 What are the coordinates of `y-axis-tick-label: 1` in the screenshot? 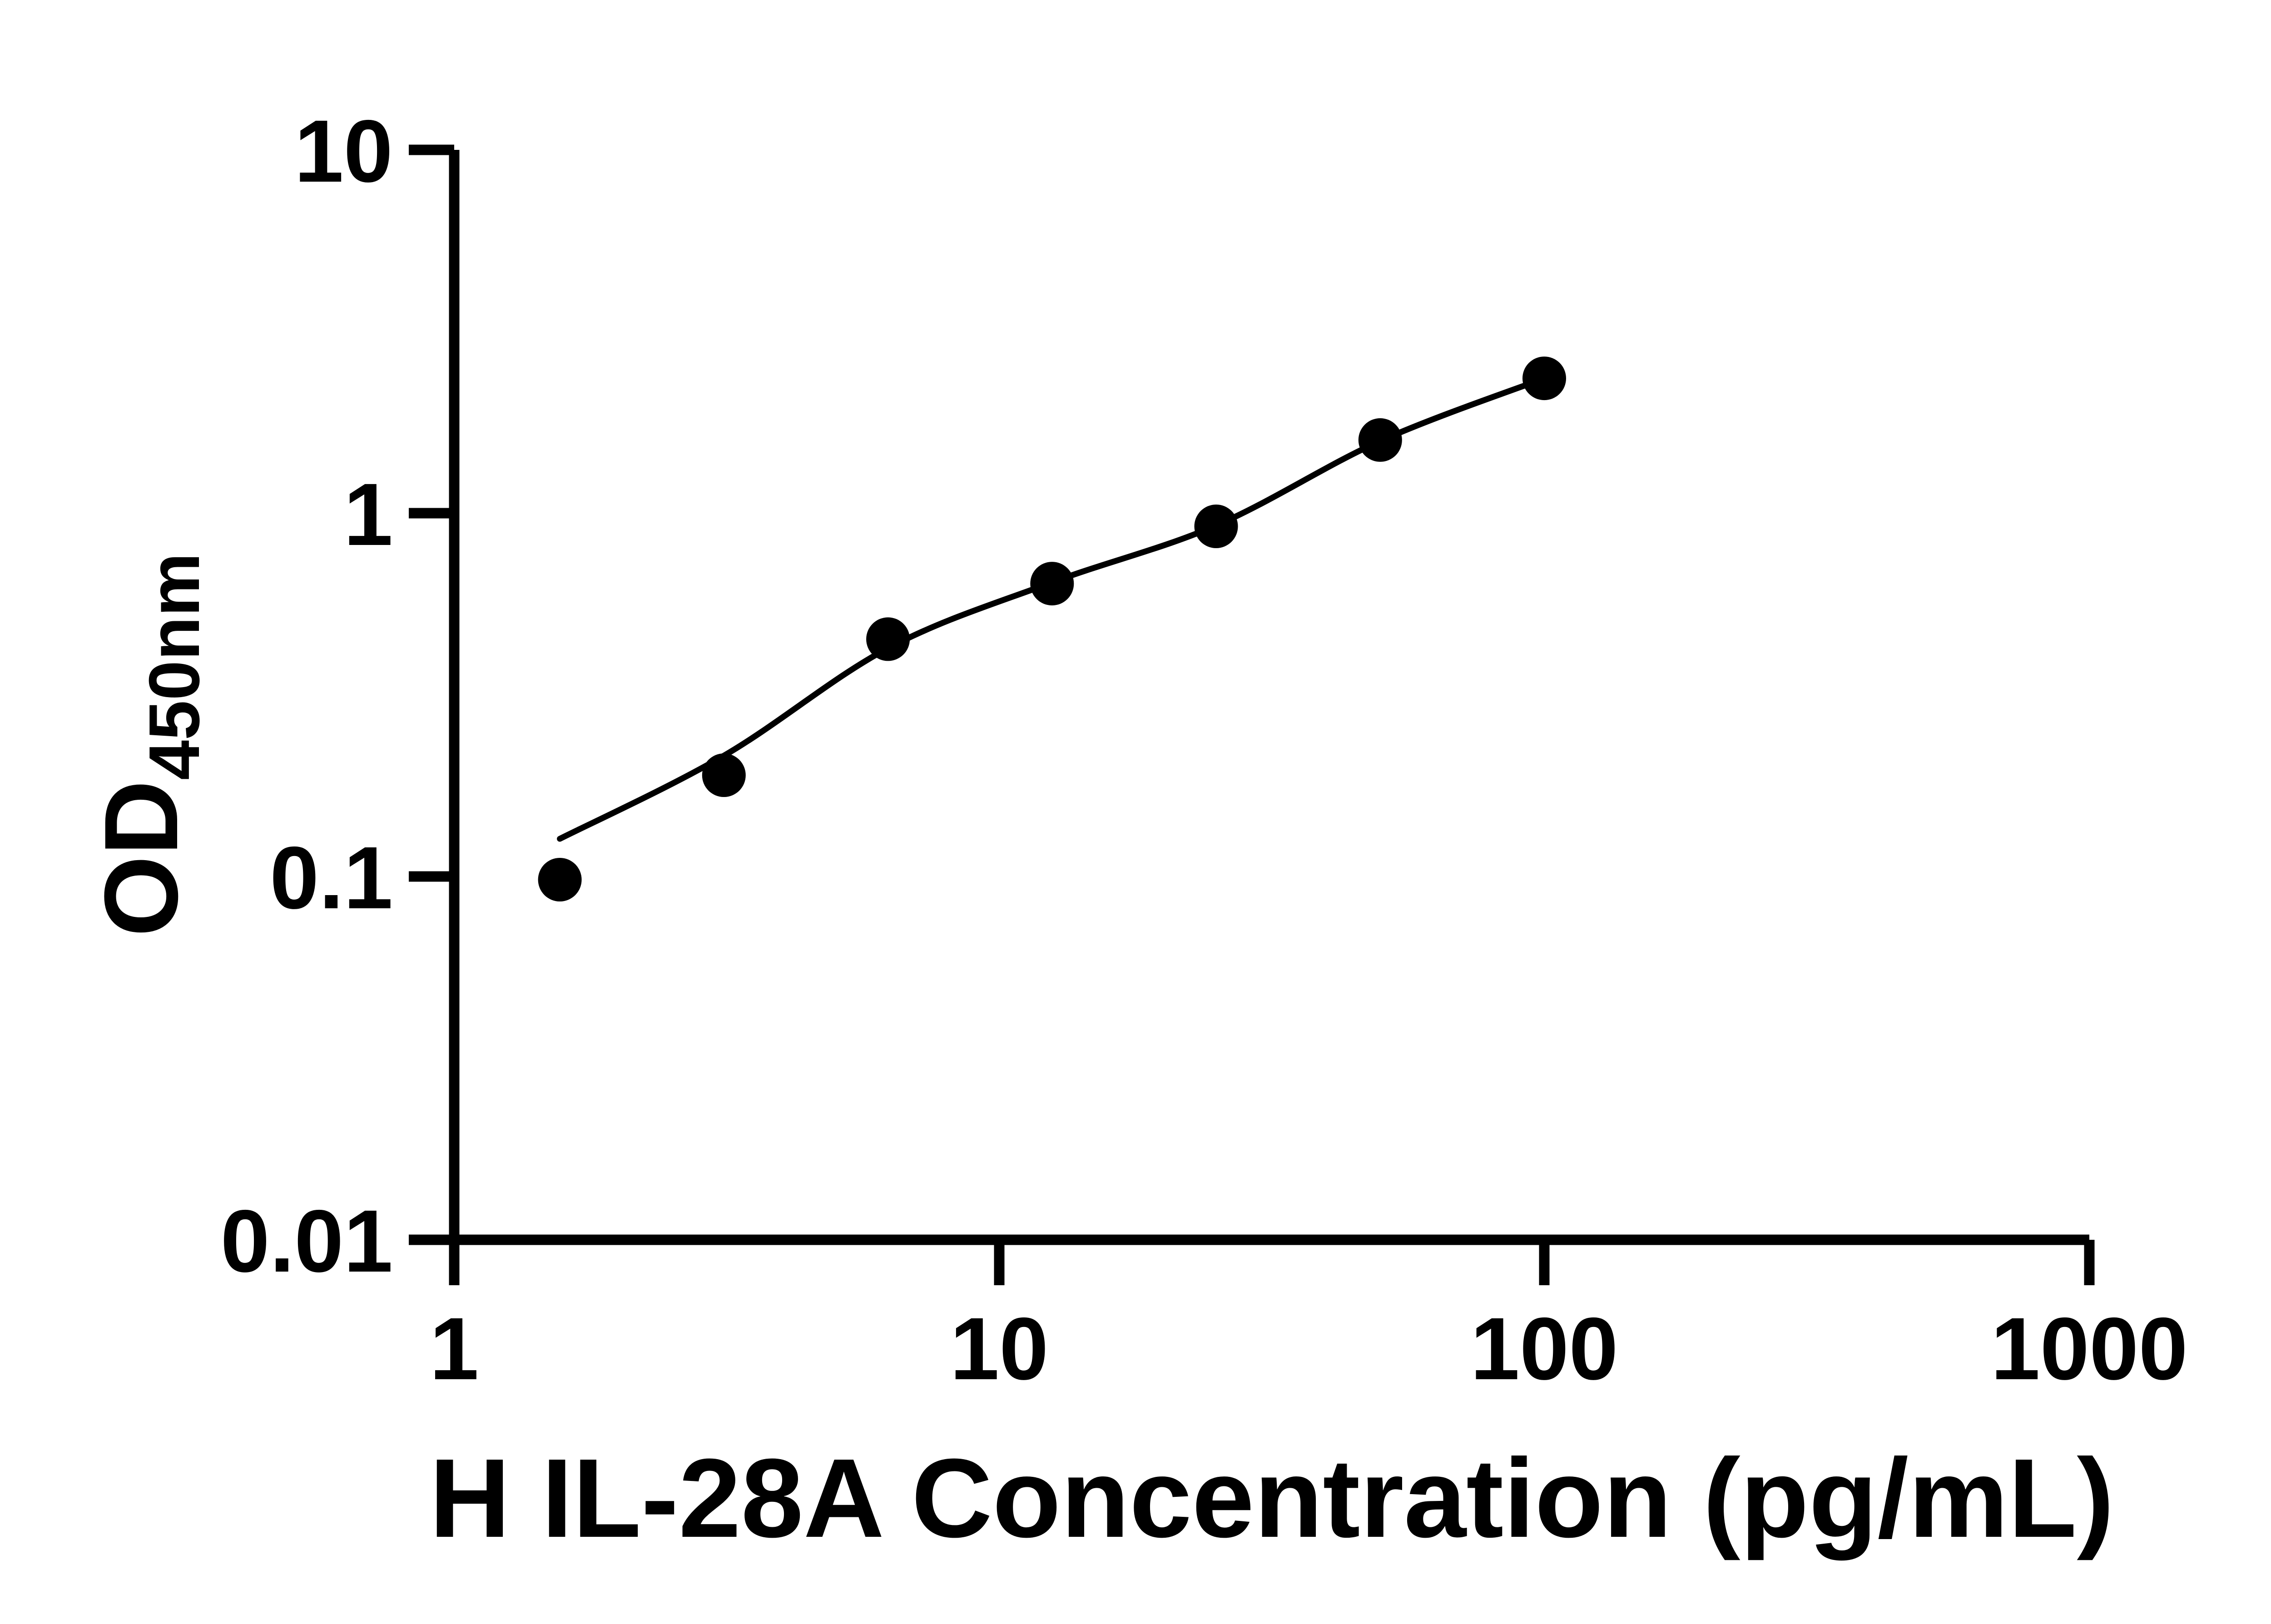 It's located at (368, 514).